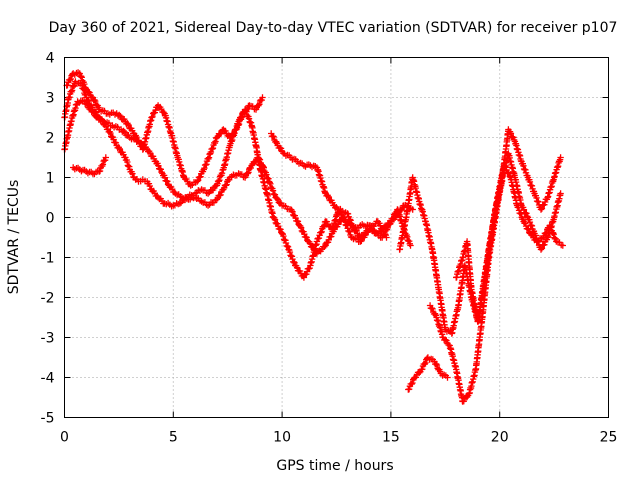 The height and width of the screenshot is (480, 640). I want to click on y-tick-label: -5, so click(48, 419).